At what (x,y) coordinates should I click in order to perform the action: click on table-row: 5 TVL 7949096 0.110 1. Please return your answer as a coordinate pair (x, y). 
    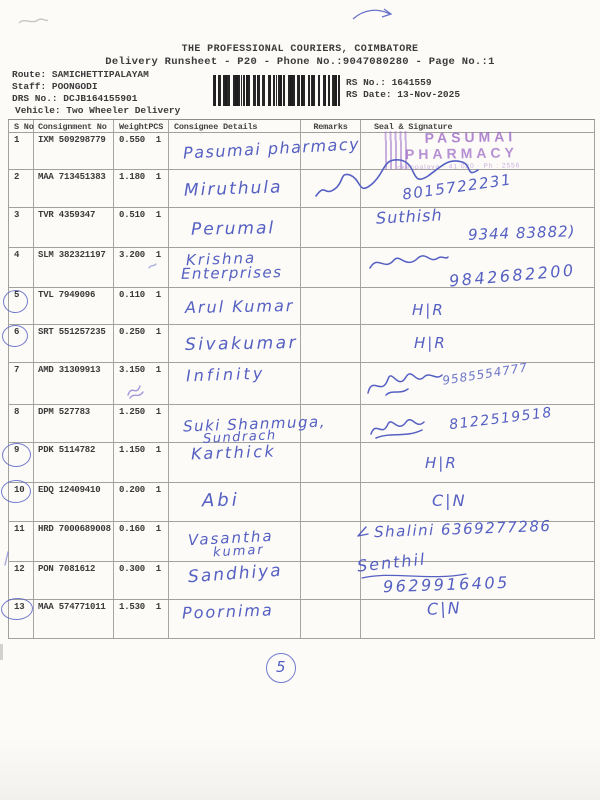
    Looking at the image, I should click on (301, 306).